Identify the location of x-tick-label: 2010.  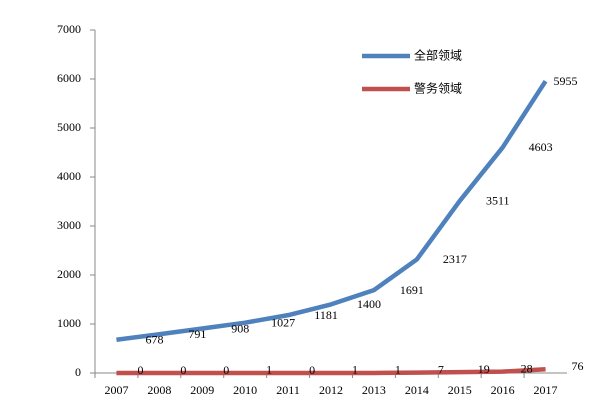
(245, 390).